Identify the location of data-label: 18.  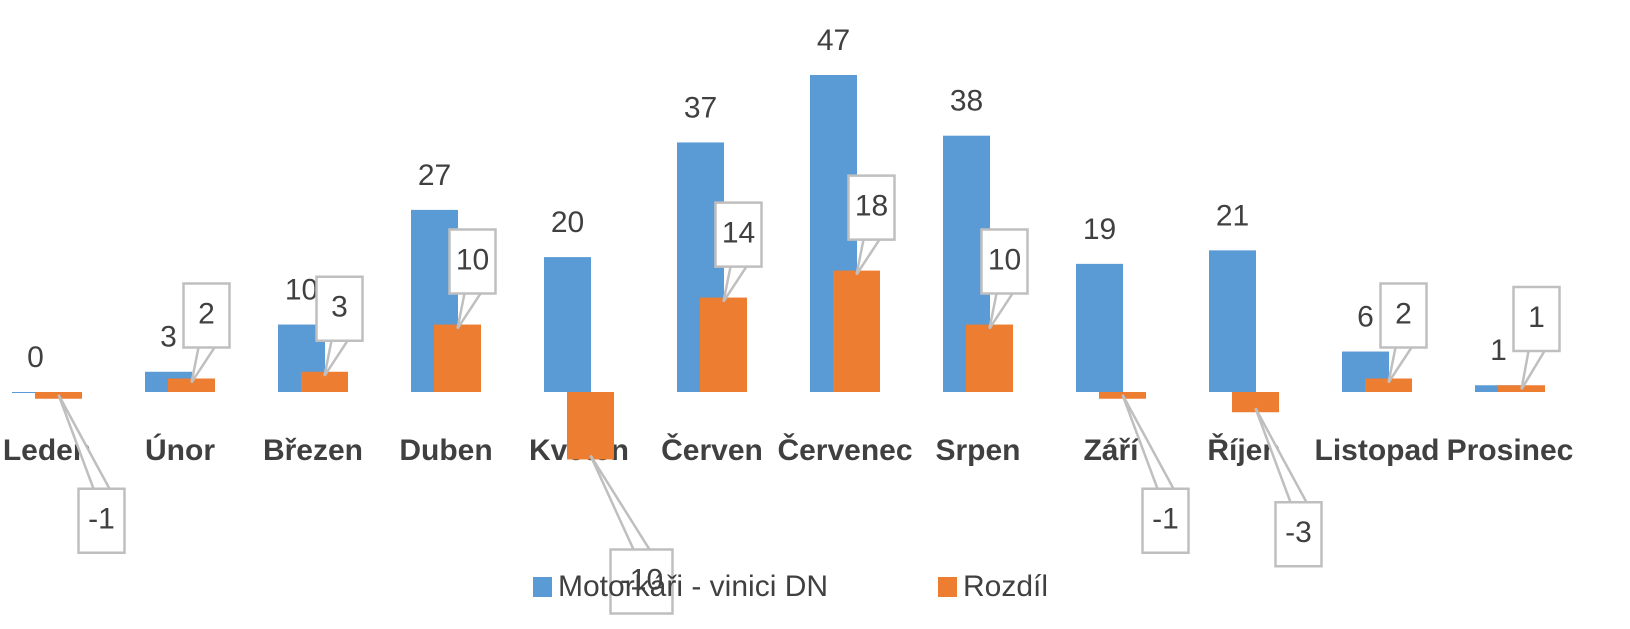
(871, 206).